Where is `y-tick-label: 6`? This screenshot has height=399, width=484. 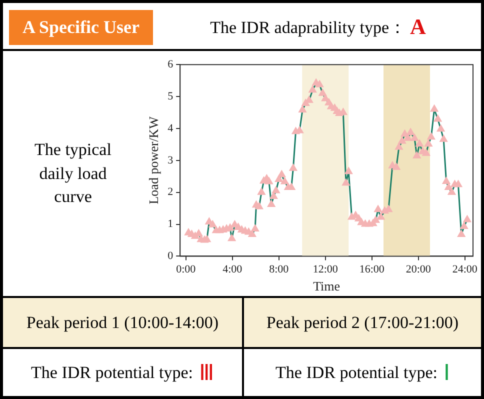
y-tick-label: 6 is located at coordinates (171, 64).